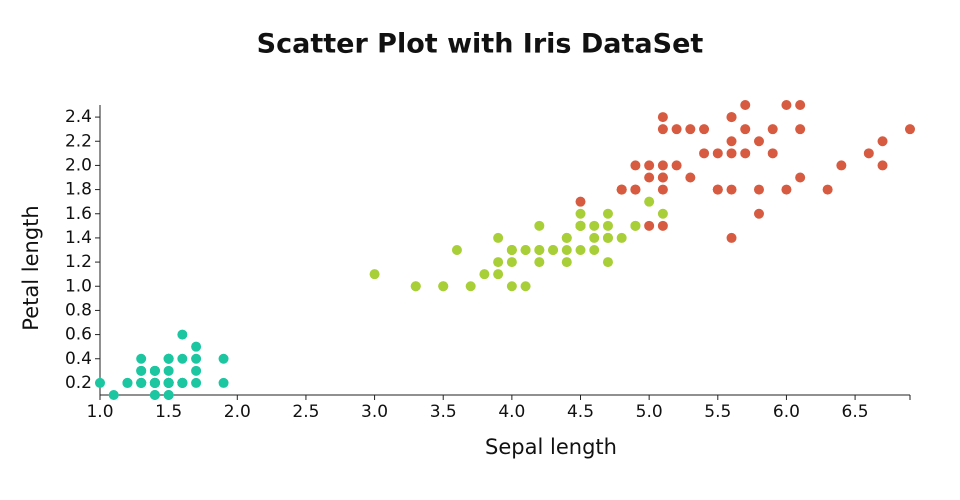 The image size is (960, 500). What do you see at coordinates (649, 412) in the screenshot?
I see `x-tick-label: 5.0` at bounding box center [649, 412].